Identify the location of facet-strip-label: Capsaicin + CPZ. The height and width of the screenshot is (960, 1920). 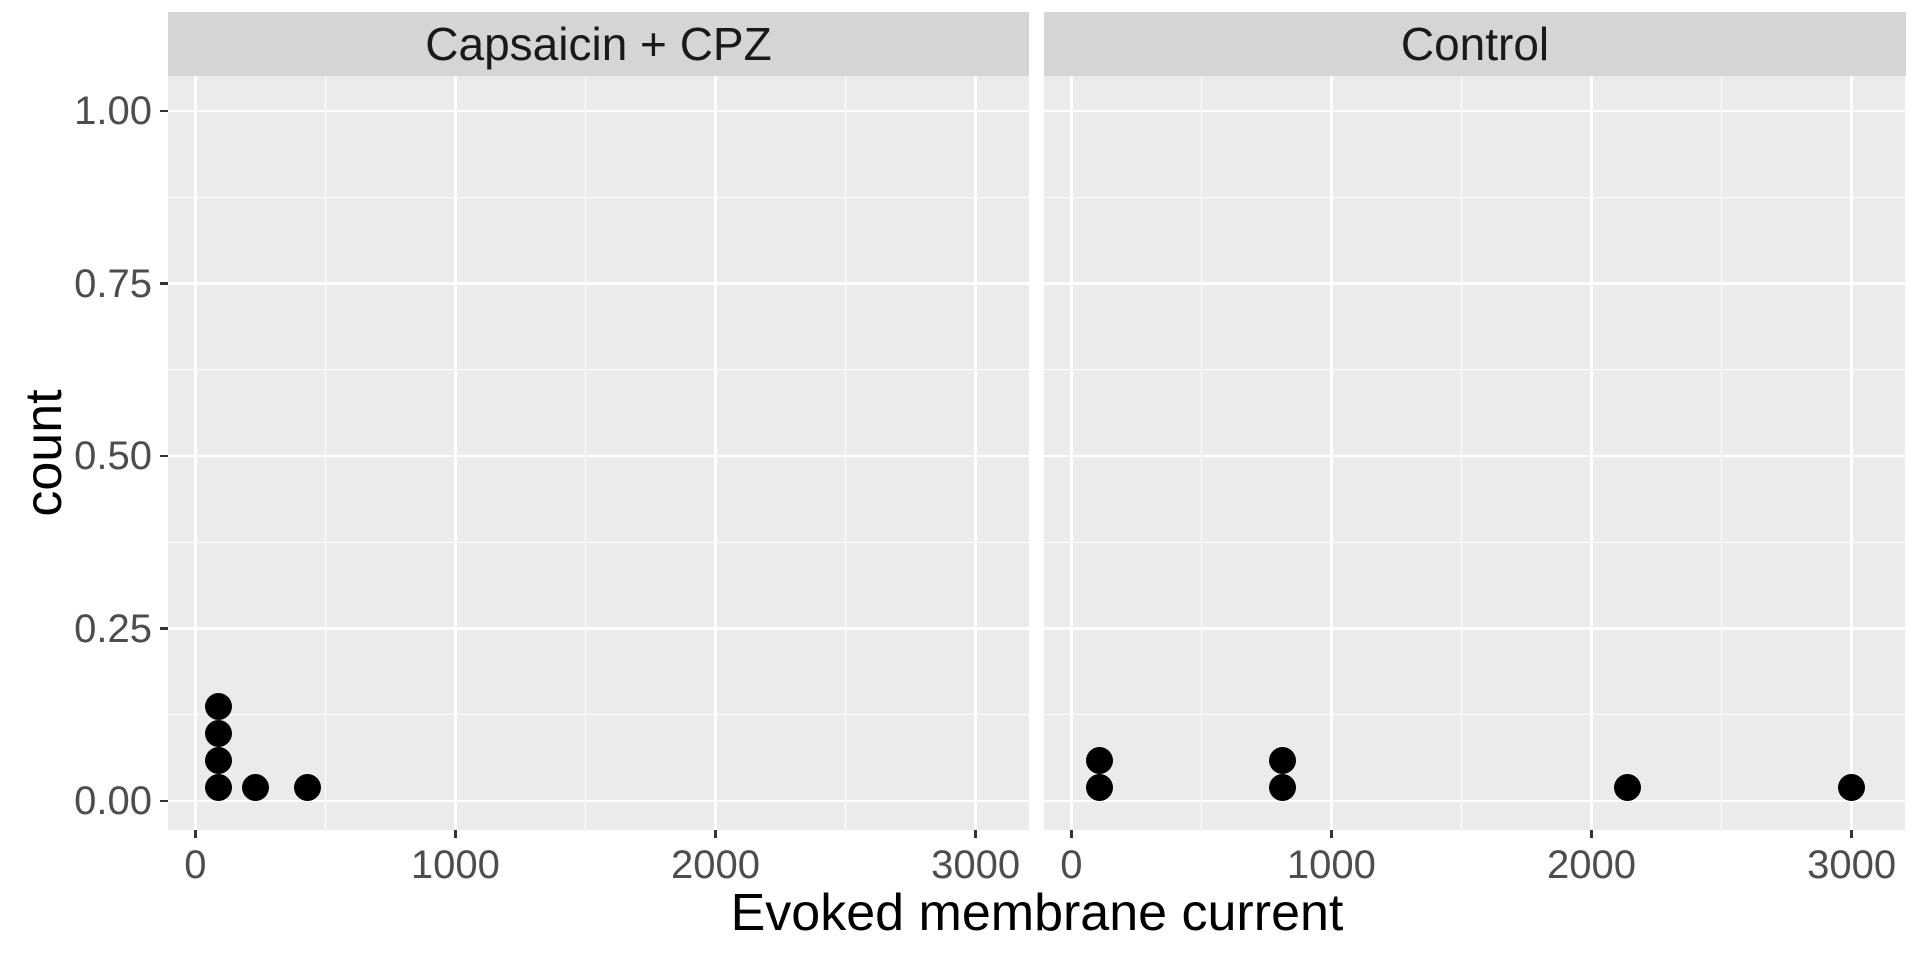
(598, 44).